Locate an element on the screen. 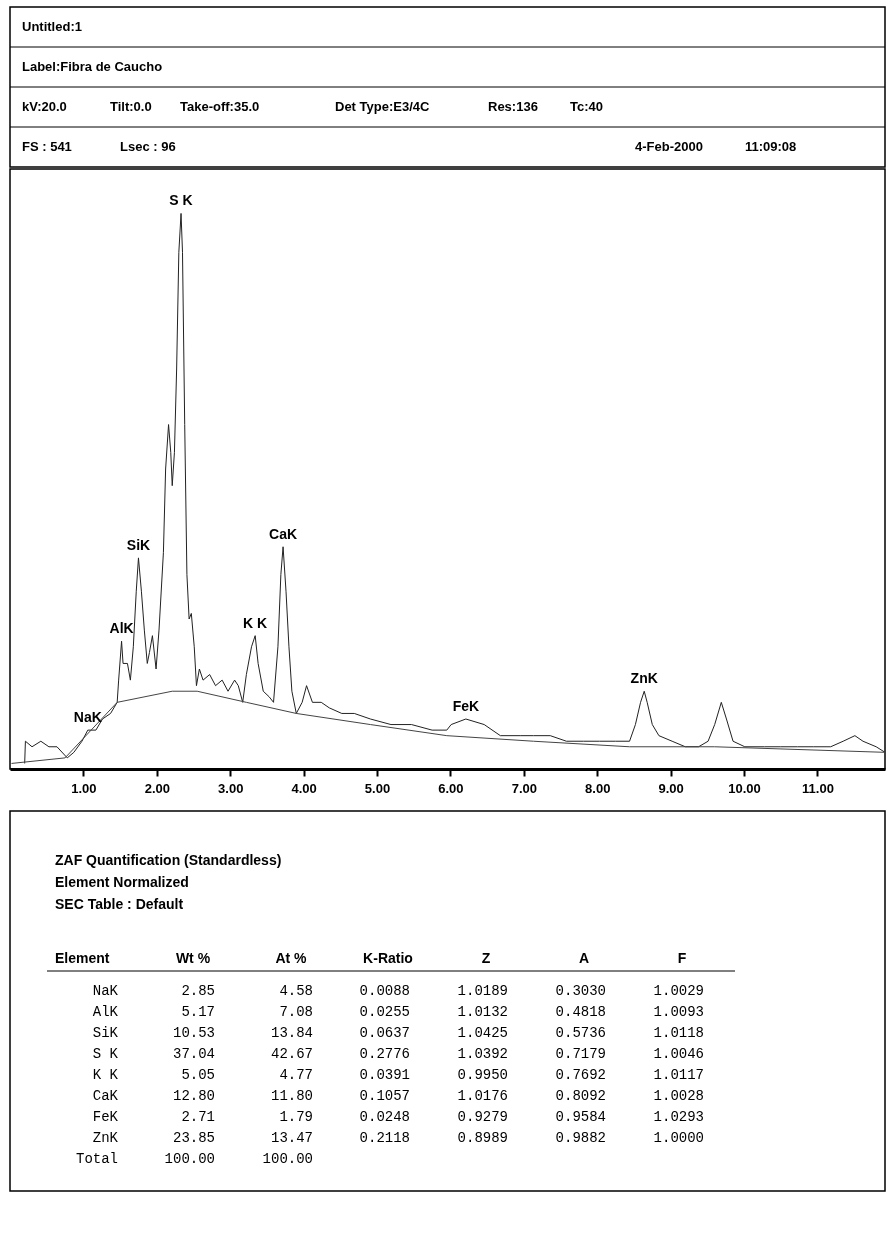 The width and height of the screenshot is (895, 1260). text: 2.71 is located at coordinates (198, 1117).